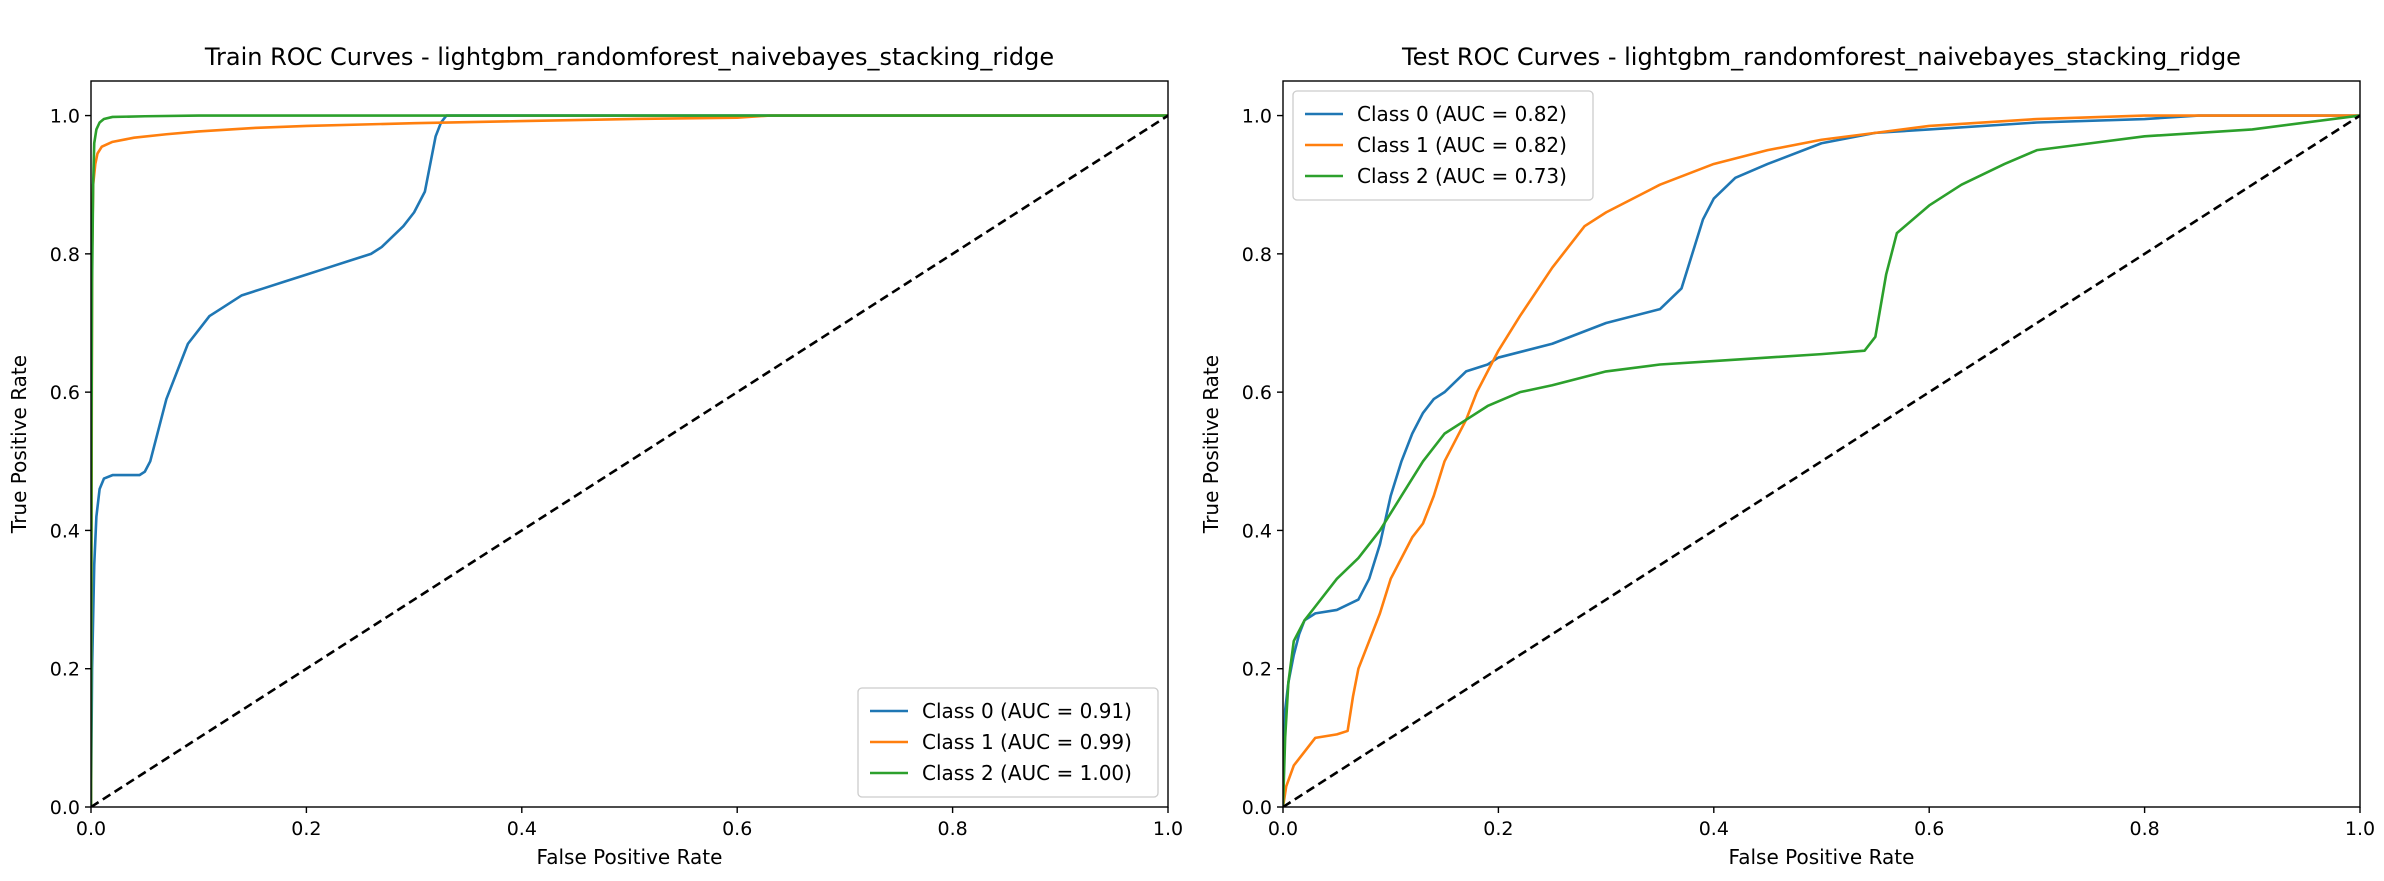 The height and width of the screenshot is (881, 2384). I want to click on test-legend-box, so click(1443, 145).